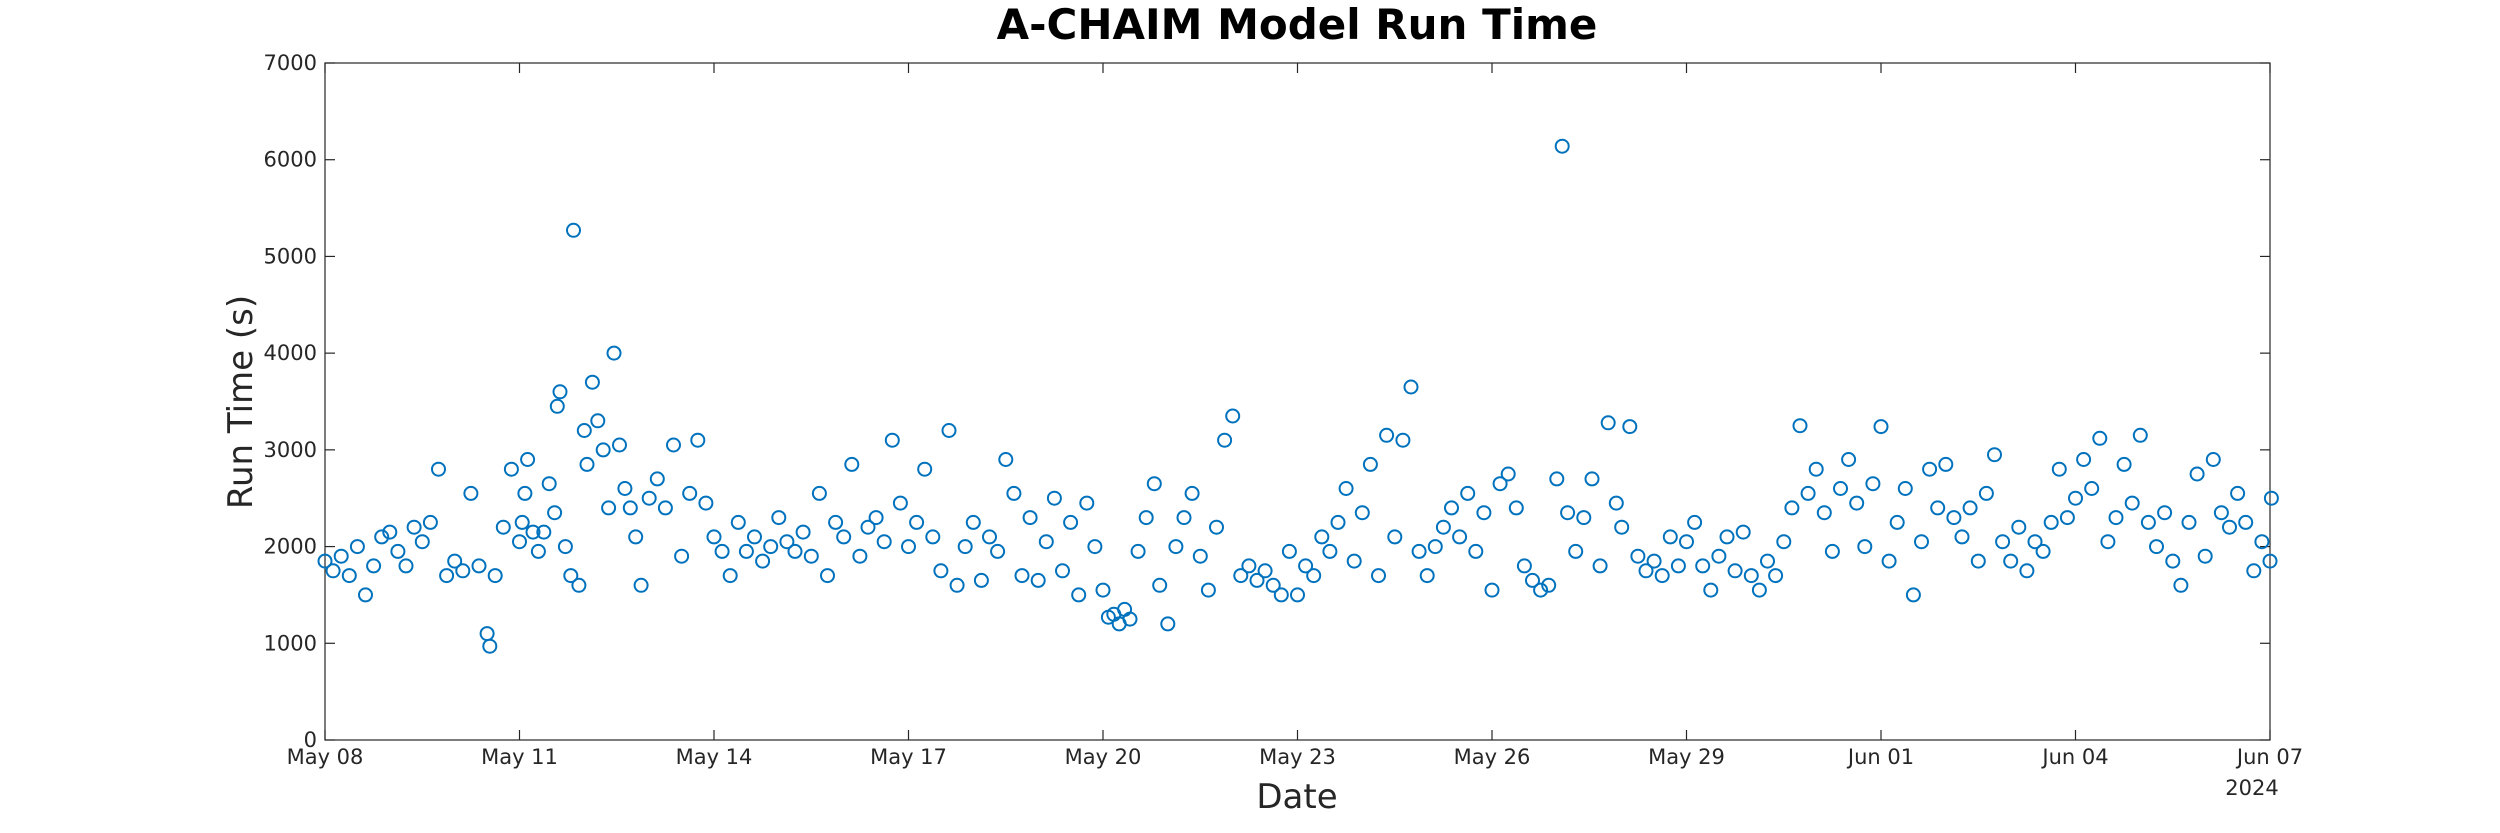 The image size is (2500, 833). I want to click on y-tick-label: 6000, so click(290, 160).